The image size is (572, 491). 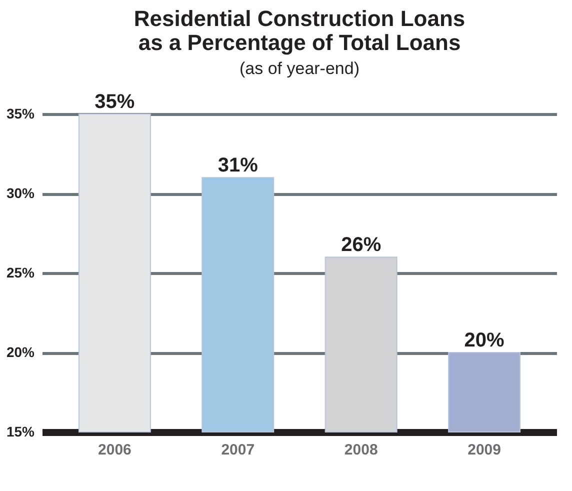 What do you see at coordinates (300, 18) in the screenshot?
I see `text: Residential Construction Loans` at bounding box center [300, 18].